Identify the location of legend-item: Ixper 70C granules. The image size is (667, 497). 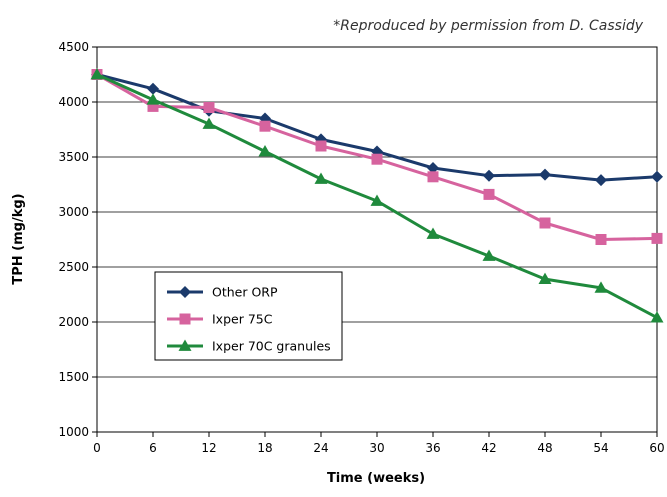
(249, 346).